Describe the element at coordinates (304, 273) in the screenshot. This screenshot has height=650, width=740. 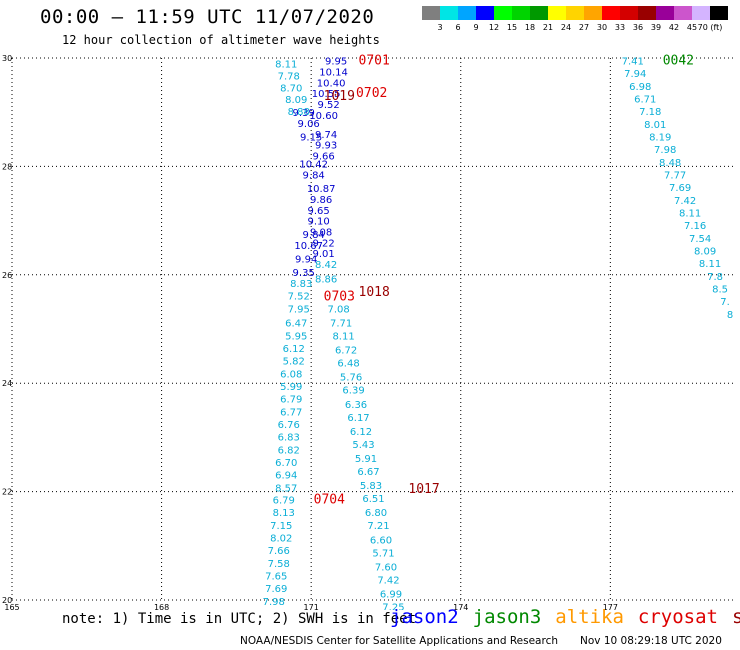
I see `wave-height-value: 9.35` at that location.